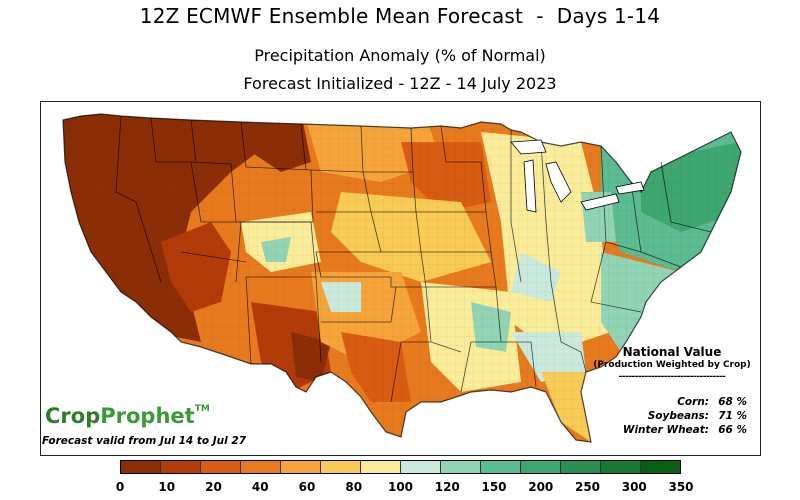  What do you see at coordinates (260, 487) in the screenshot?
I see `legend-tick-label: 40` at bounding box center [260, 487].